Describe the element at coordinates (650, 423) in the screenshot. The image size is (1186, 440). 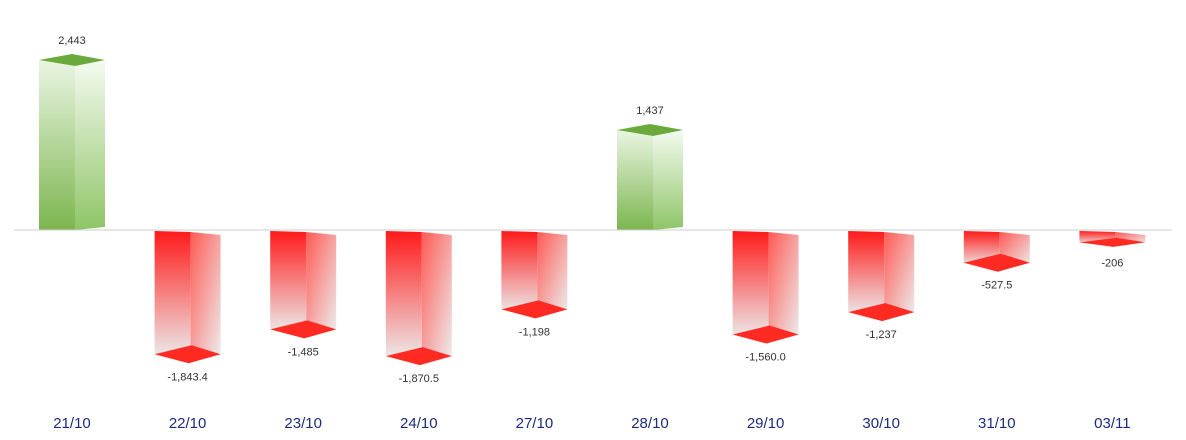
I see `x-tick-label: 28/10` at that location.